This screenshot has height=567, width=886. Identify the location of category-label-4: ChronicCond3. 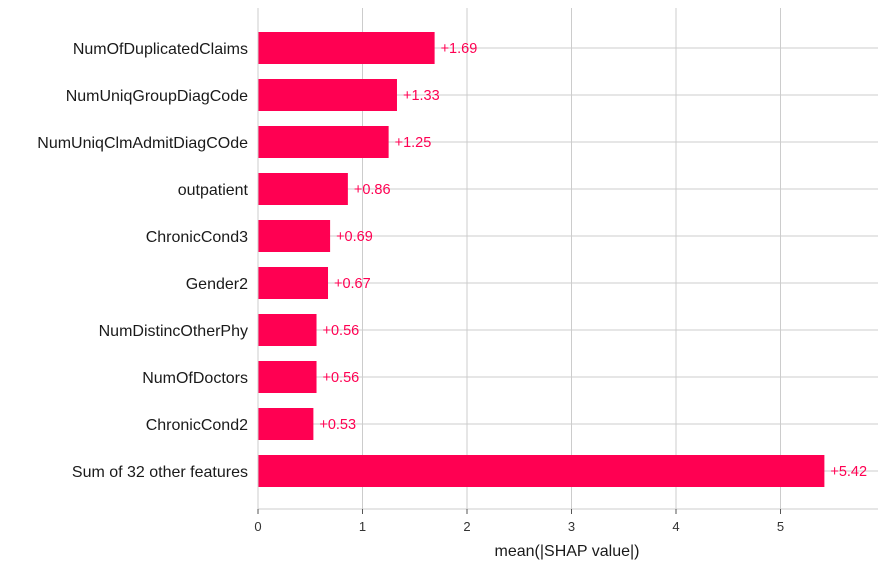
(197, 237).